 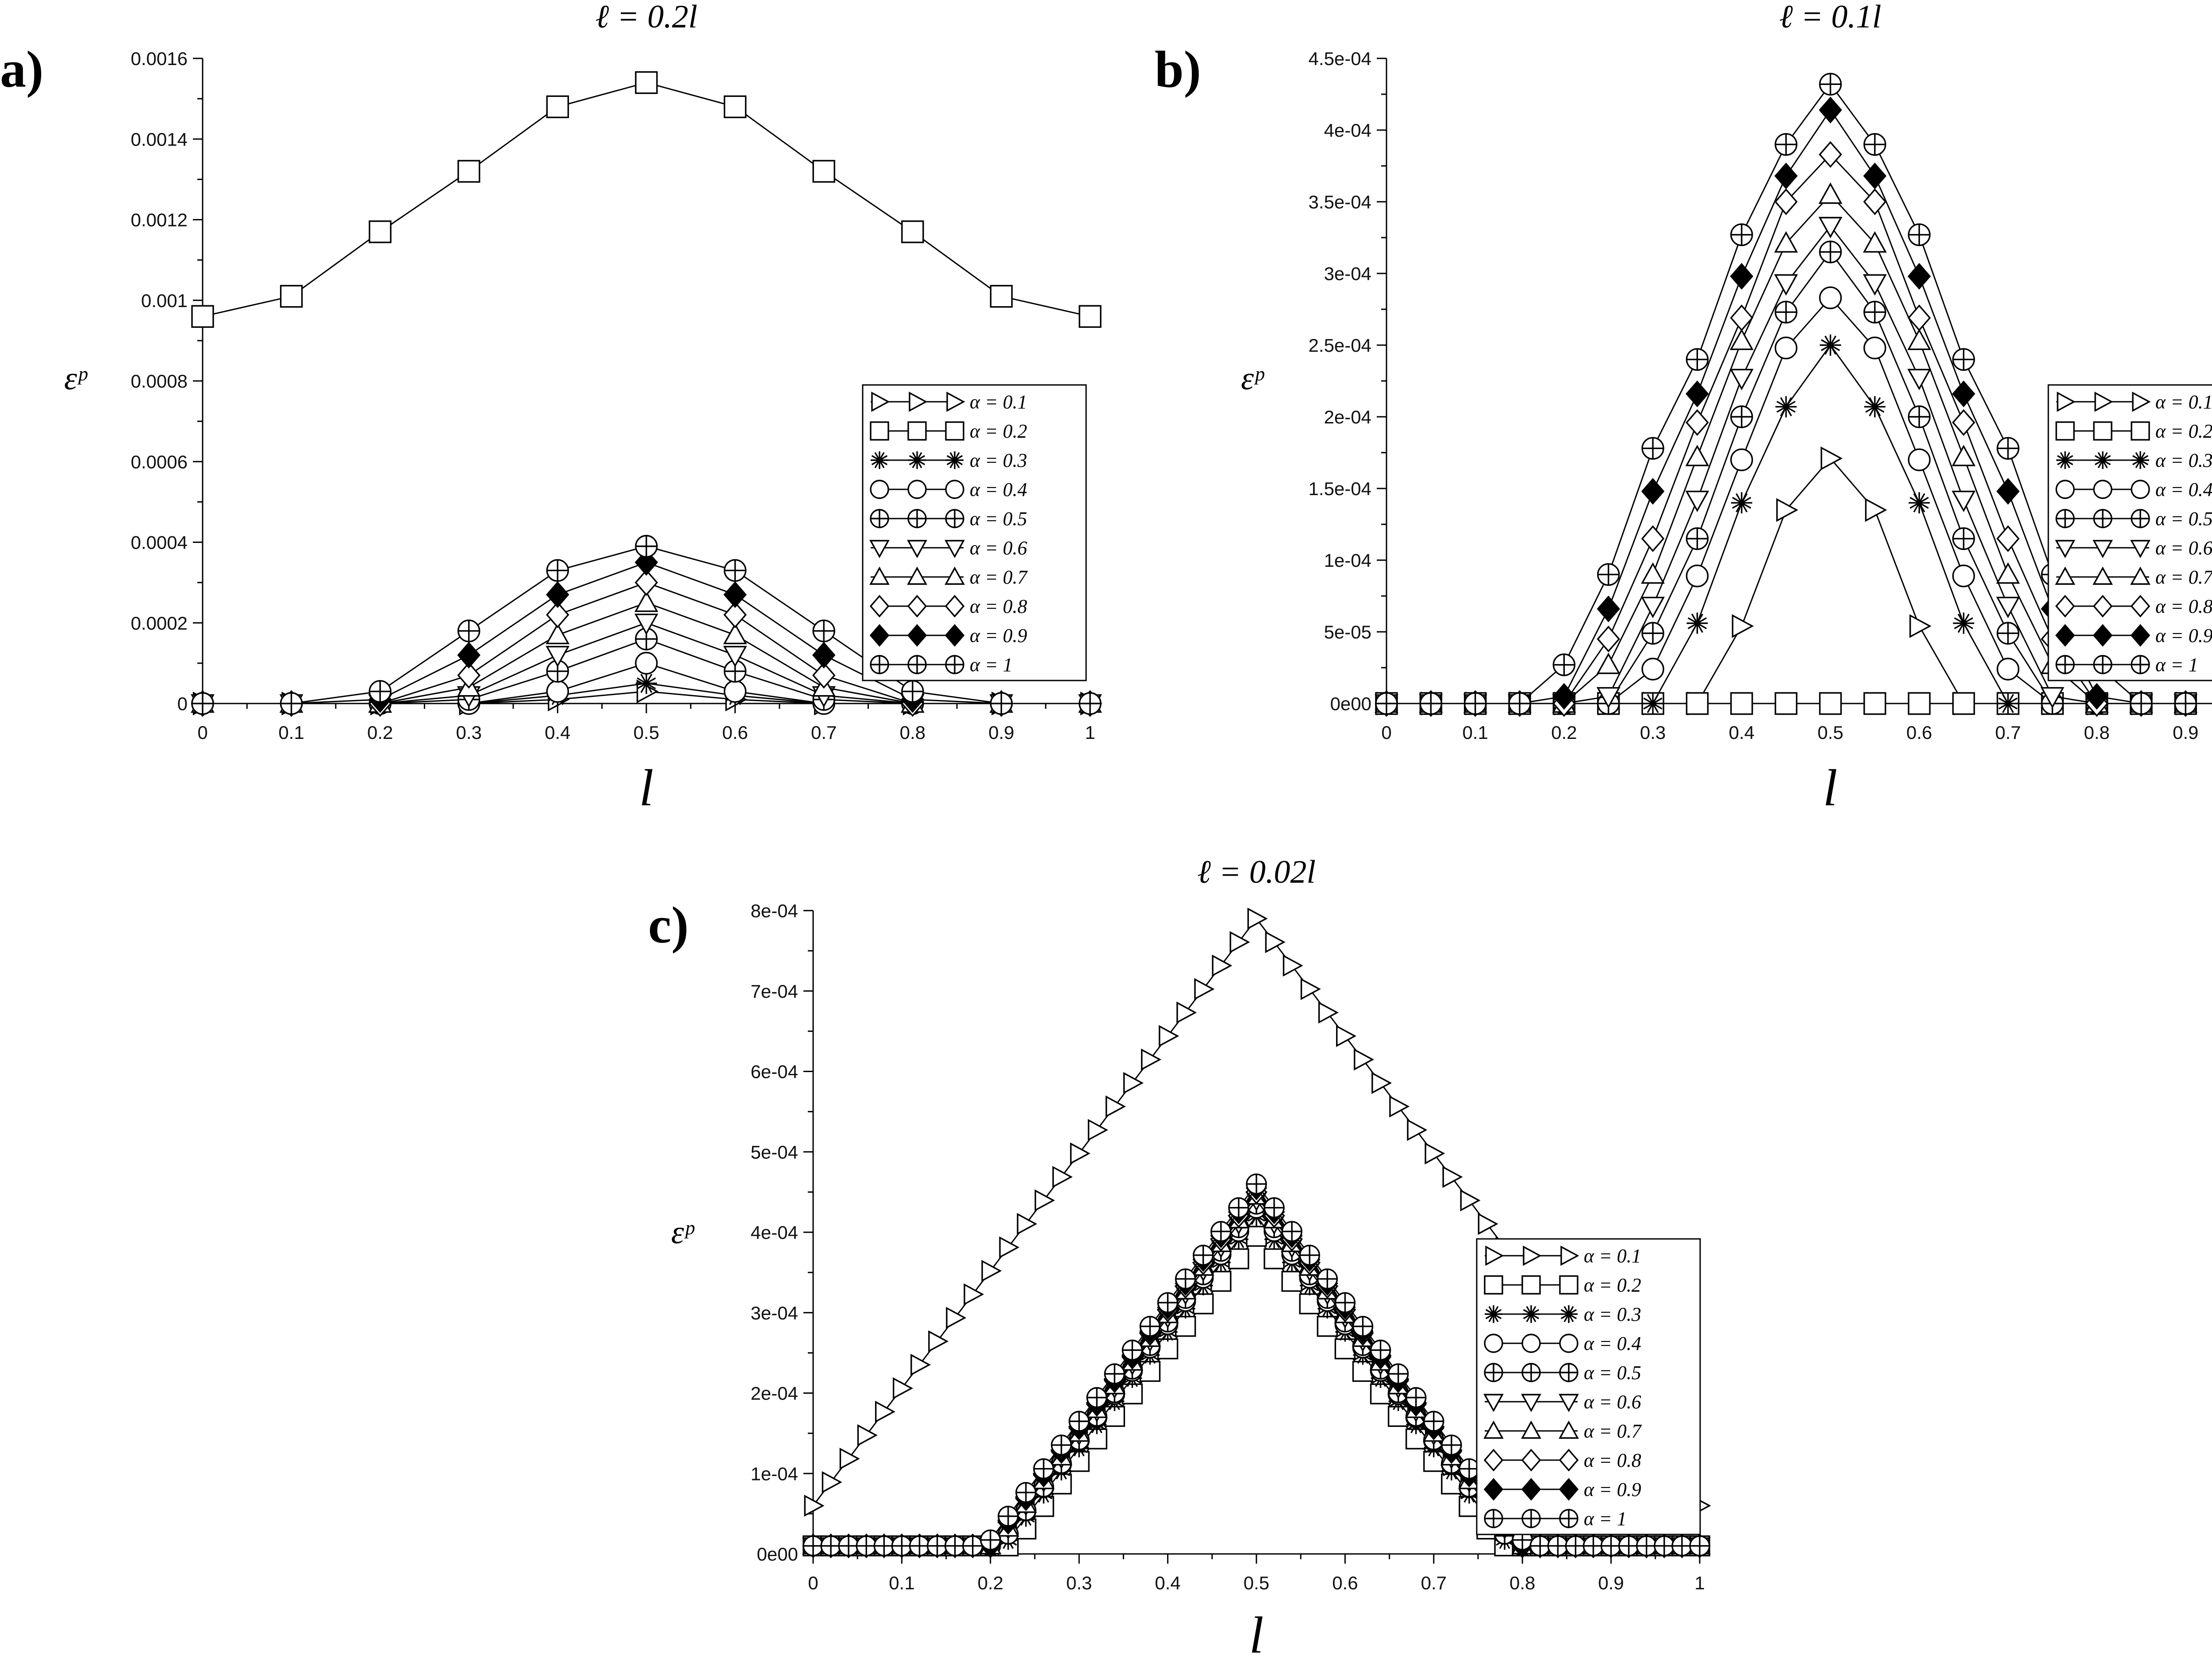 What do you see at coordinates (1613, 1285) in the screenshot?
I see `legend-label: α = 0.2` at bounding box center [1613, 1285].